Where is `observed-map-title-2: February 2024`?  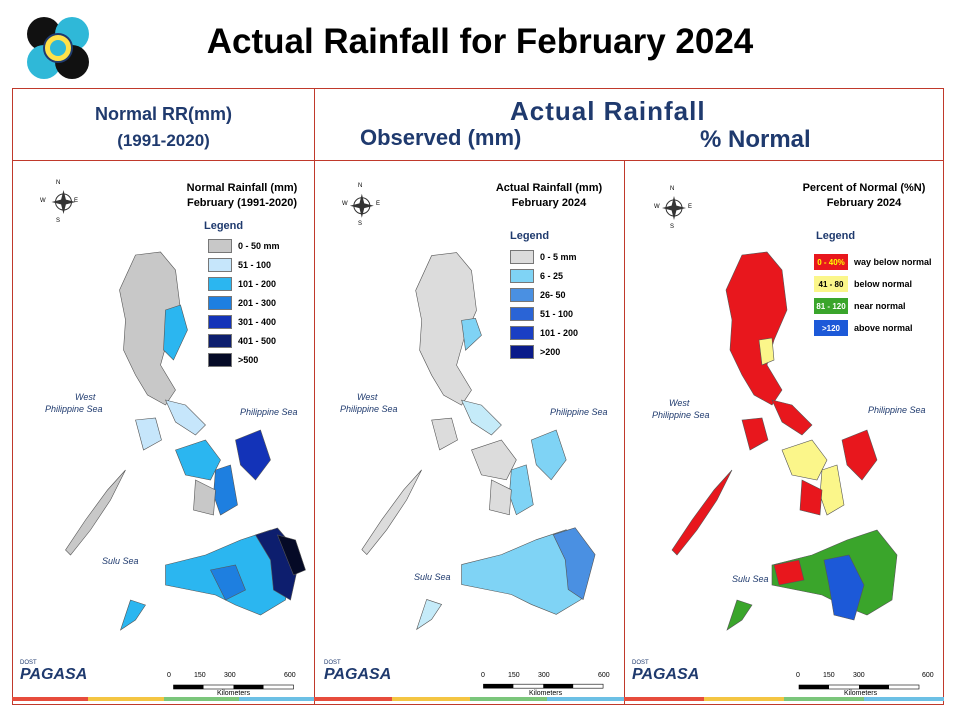
observed-map-title-2: February 2024 is located at coordinates (549, 203).